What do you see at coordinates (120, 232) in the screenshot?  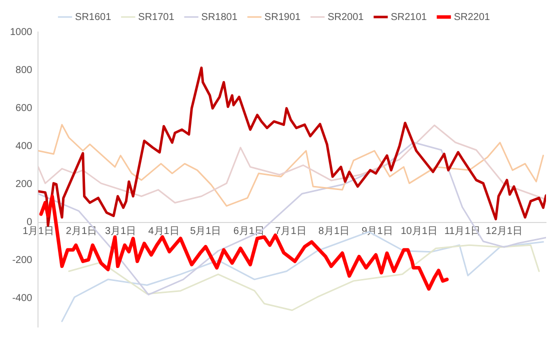 I see `x-tick-label: 3月1日` at bounding box center [120, 232].